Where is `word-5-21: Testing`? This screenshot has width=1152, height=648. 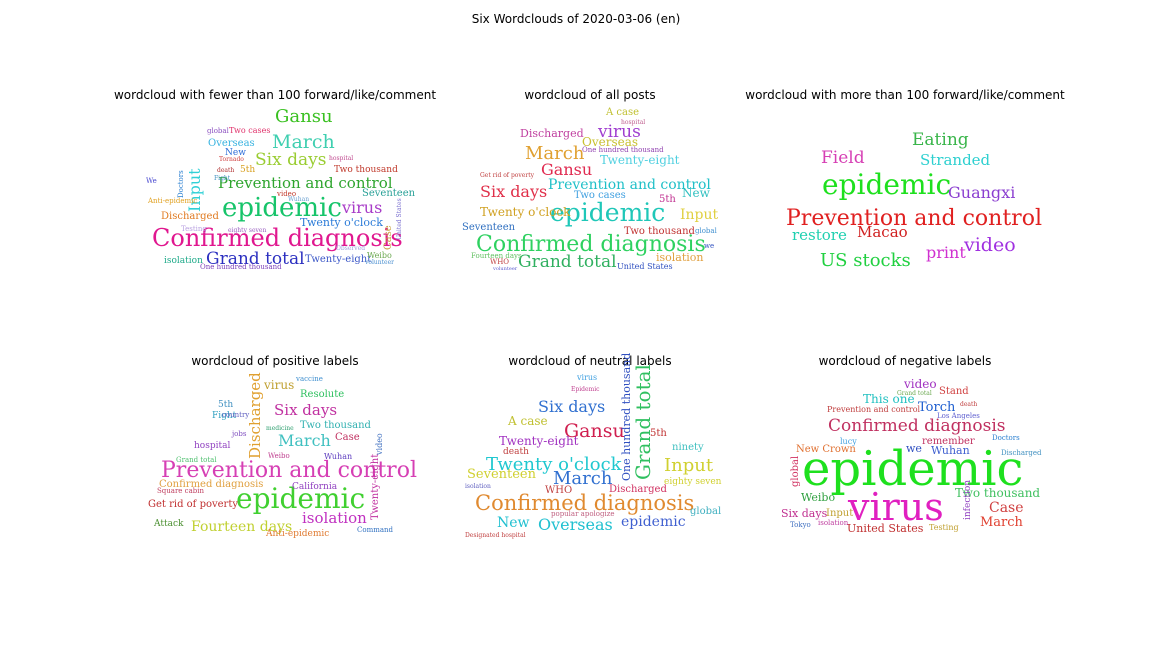
word-5-21: Testing is located at coordinates (944, 527).